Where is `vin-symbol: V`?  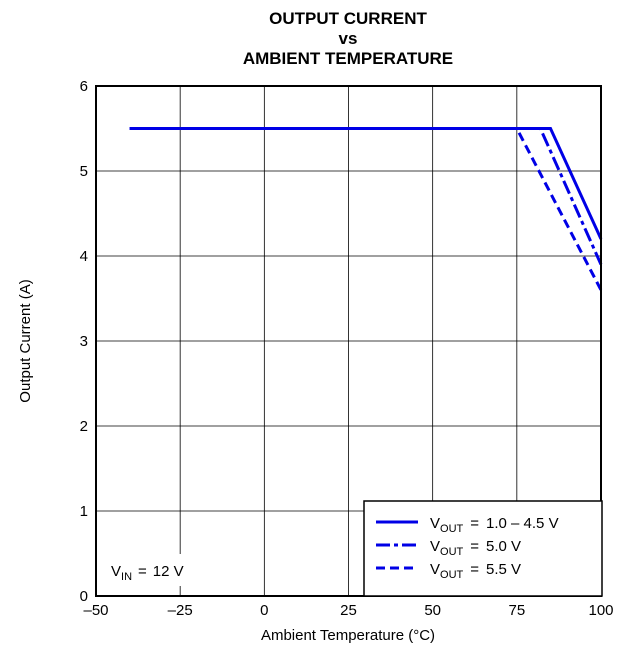 vin-symbol: V is located at coordinates (116, 571).